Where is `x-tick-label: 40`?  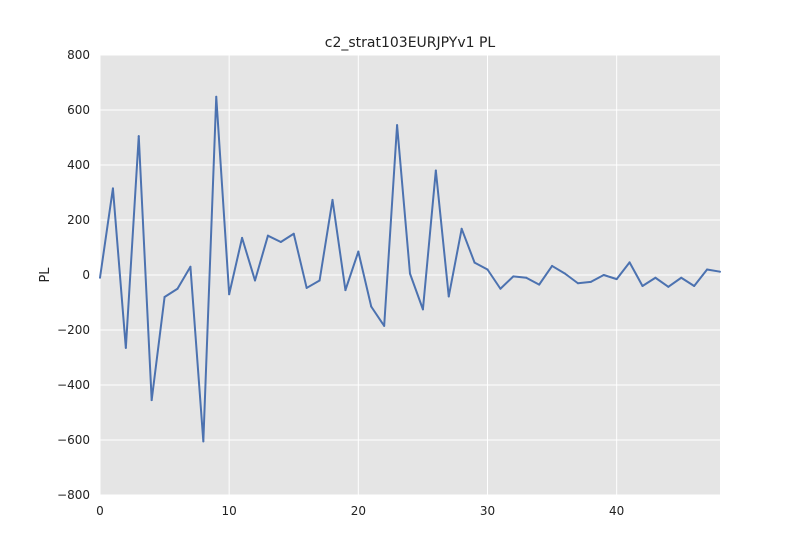 x-tick-label: 40 is located at coordinates (616, 511).